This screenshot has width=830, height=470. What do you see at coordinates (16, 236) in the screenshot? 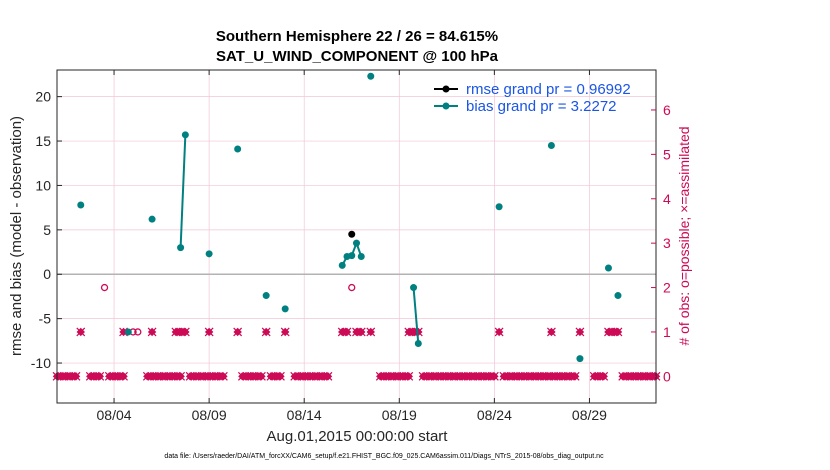
I see `y-axis-label: rmse and bias (model - observation)` at bounding box center [16, 236].